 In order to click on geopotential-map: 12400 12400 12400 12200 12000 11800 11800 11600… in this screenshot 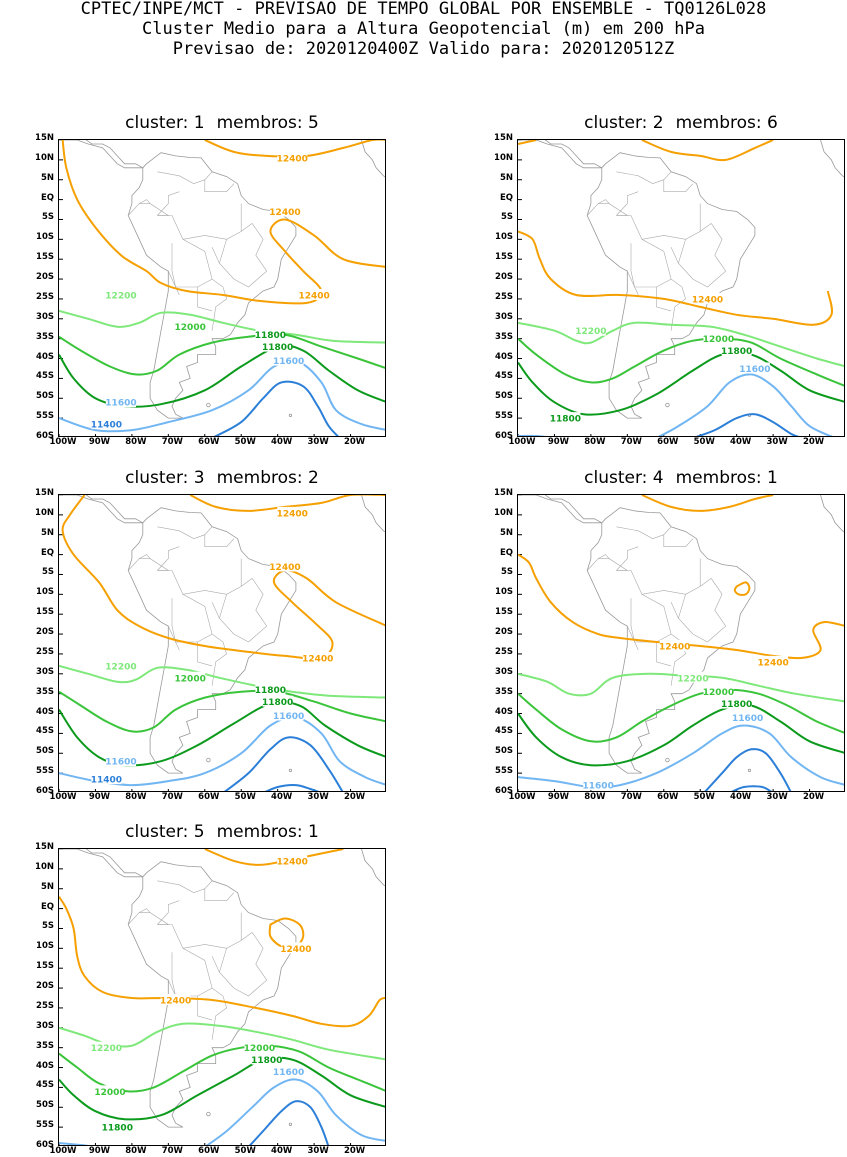, I will do `click(222, 288)`.